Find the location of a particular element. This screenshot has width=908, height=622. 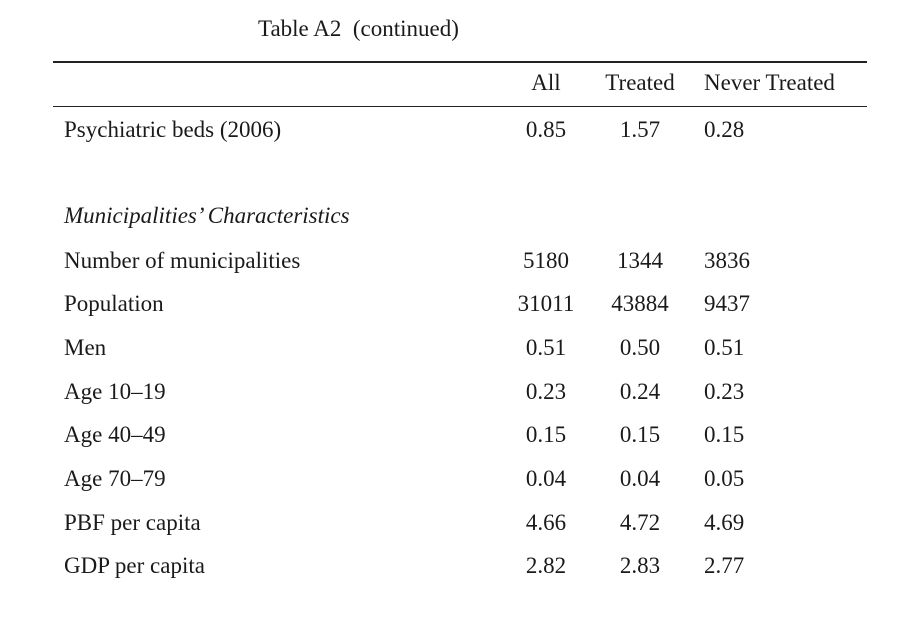

value-treated: 43884 is located at coordinates (640, 303).